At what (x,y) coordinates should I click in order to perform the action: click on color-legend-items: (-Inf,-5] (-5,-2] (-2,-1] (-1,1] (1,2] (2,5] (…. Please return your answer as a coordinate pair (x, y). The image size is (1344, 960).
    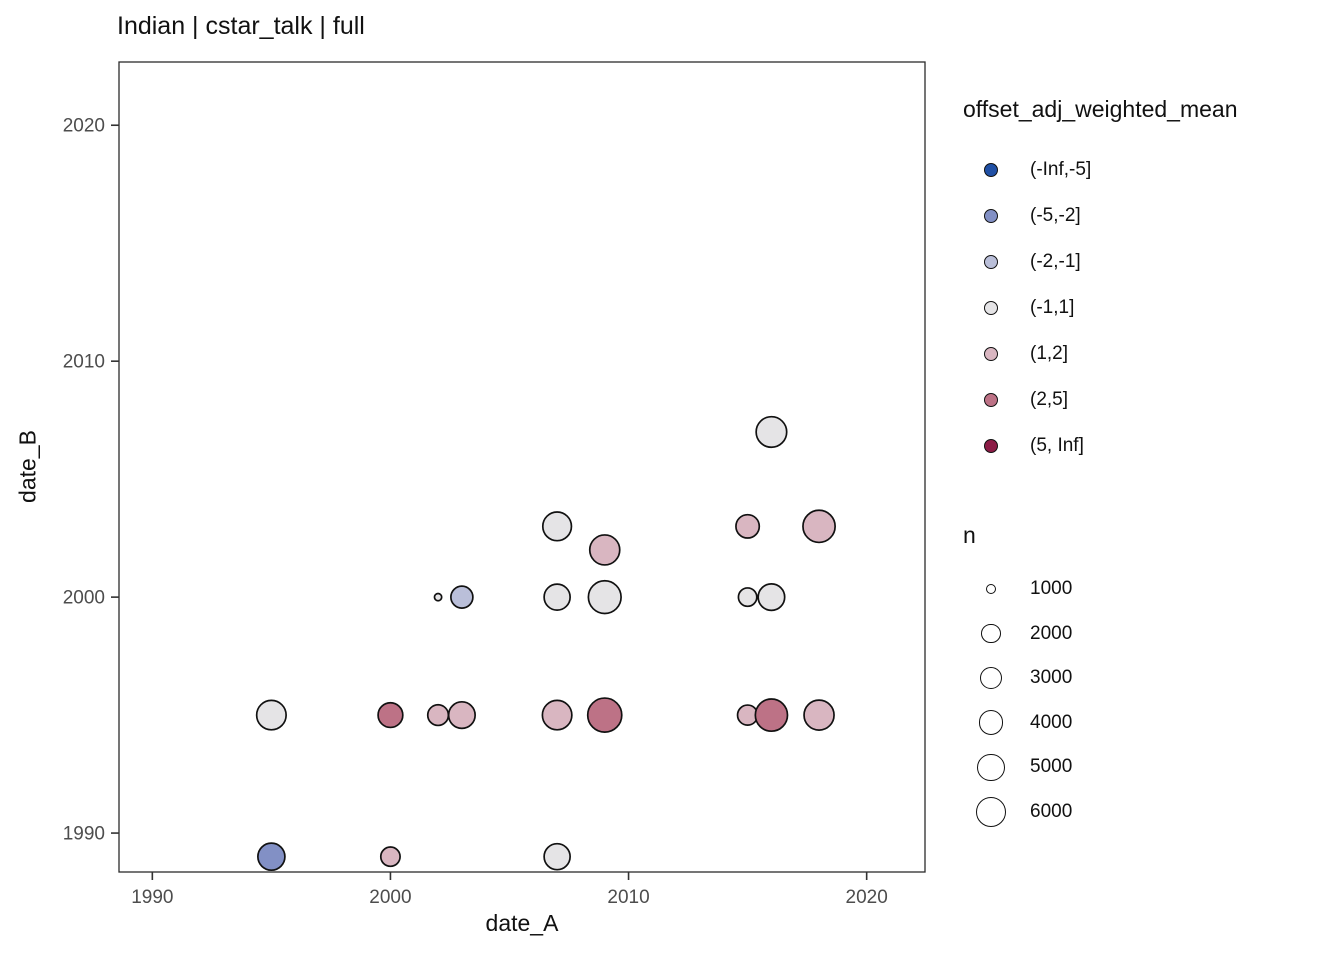
    Looking at the image, I should click on (1100, 308).